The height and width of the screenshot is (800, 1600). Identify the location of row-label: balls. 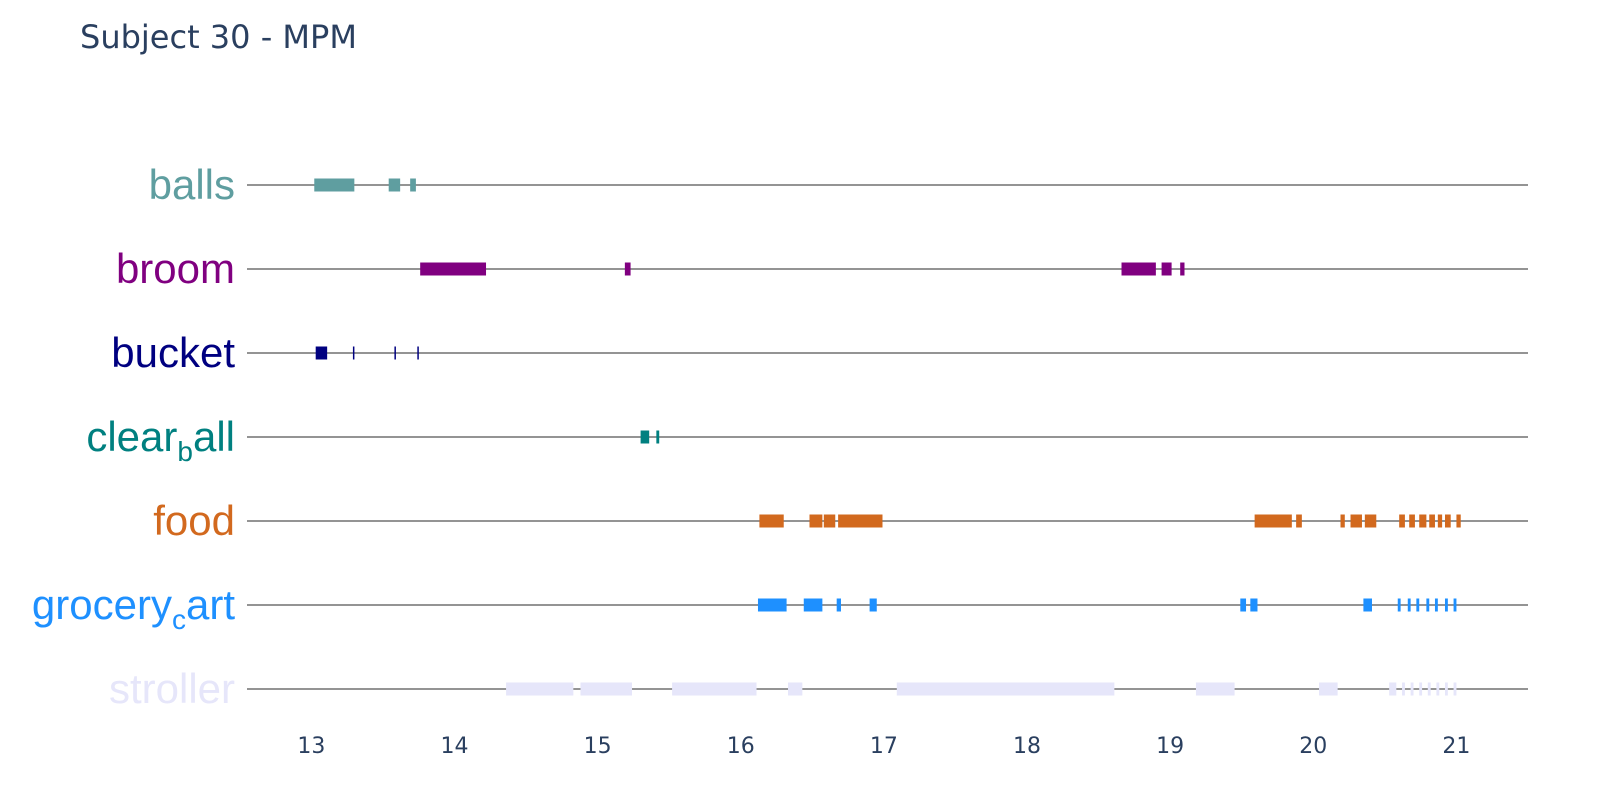
(192, 184).